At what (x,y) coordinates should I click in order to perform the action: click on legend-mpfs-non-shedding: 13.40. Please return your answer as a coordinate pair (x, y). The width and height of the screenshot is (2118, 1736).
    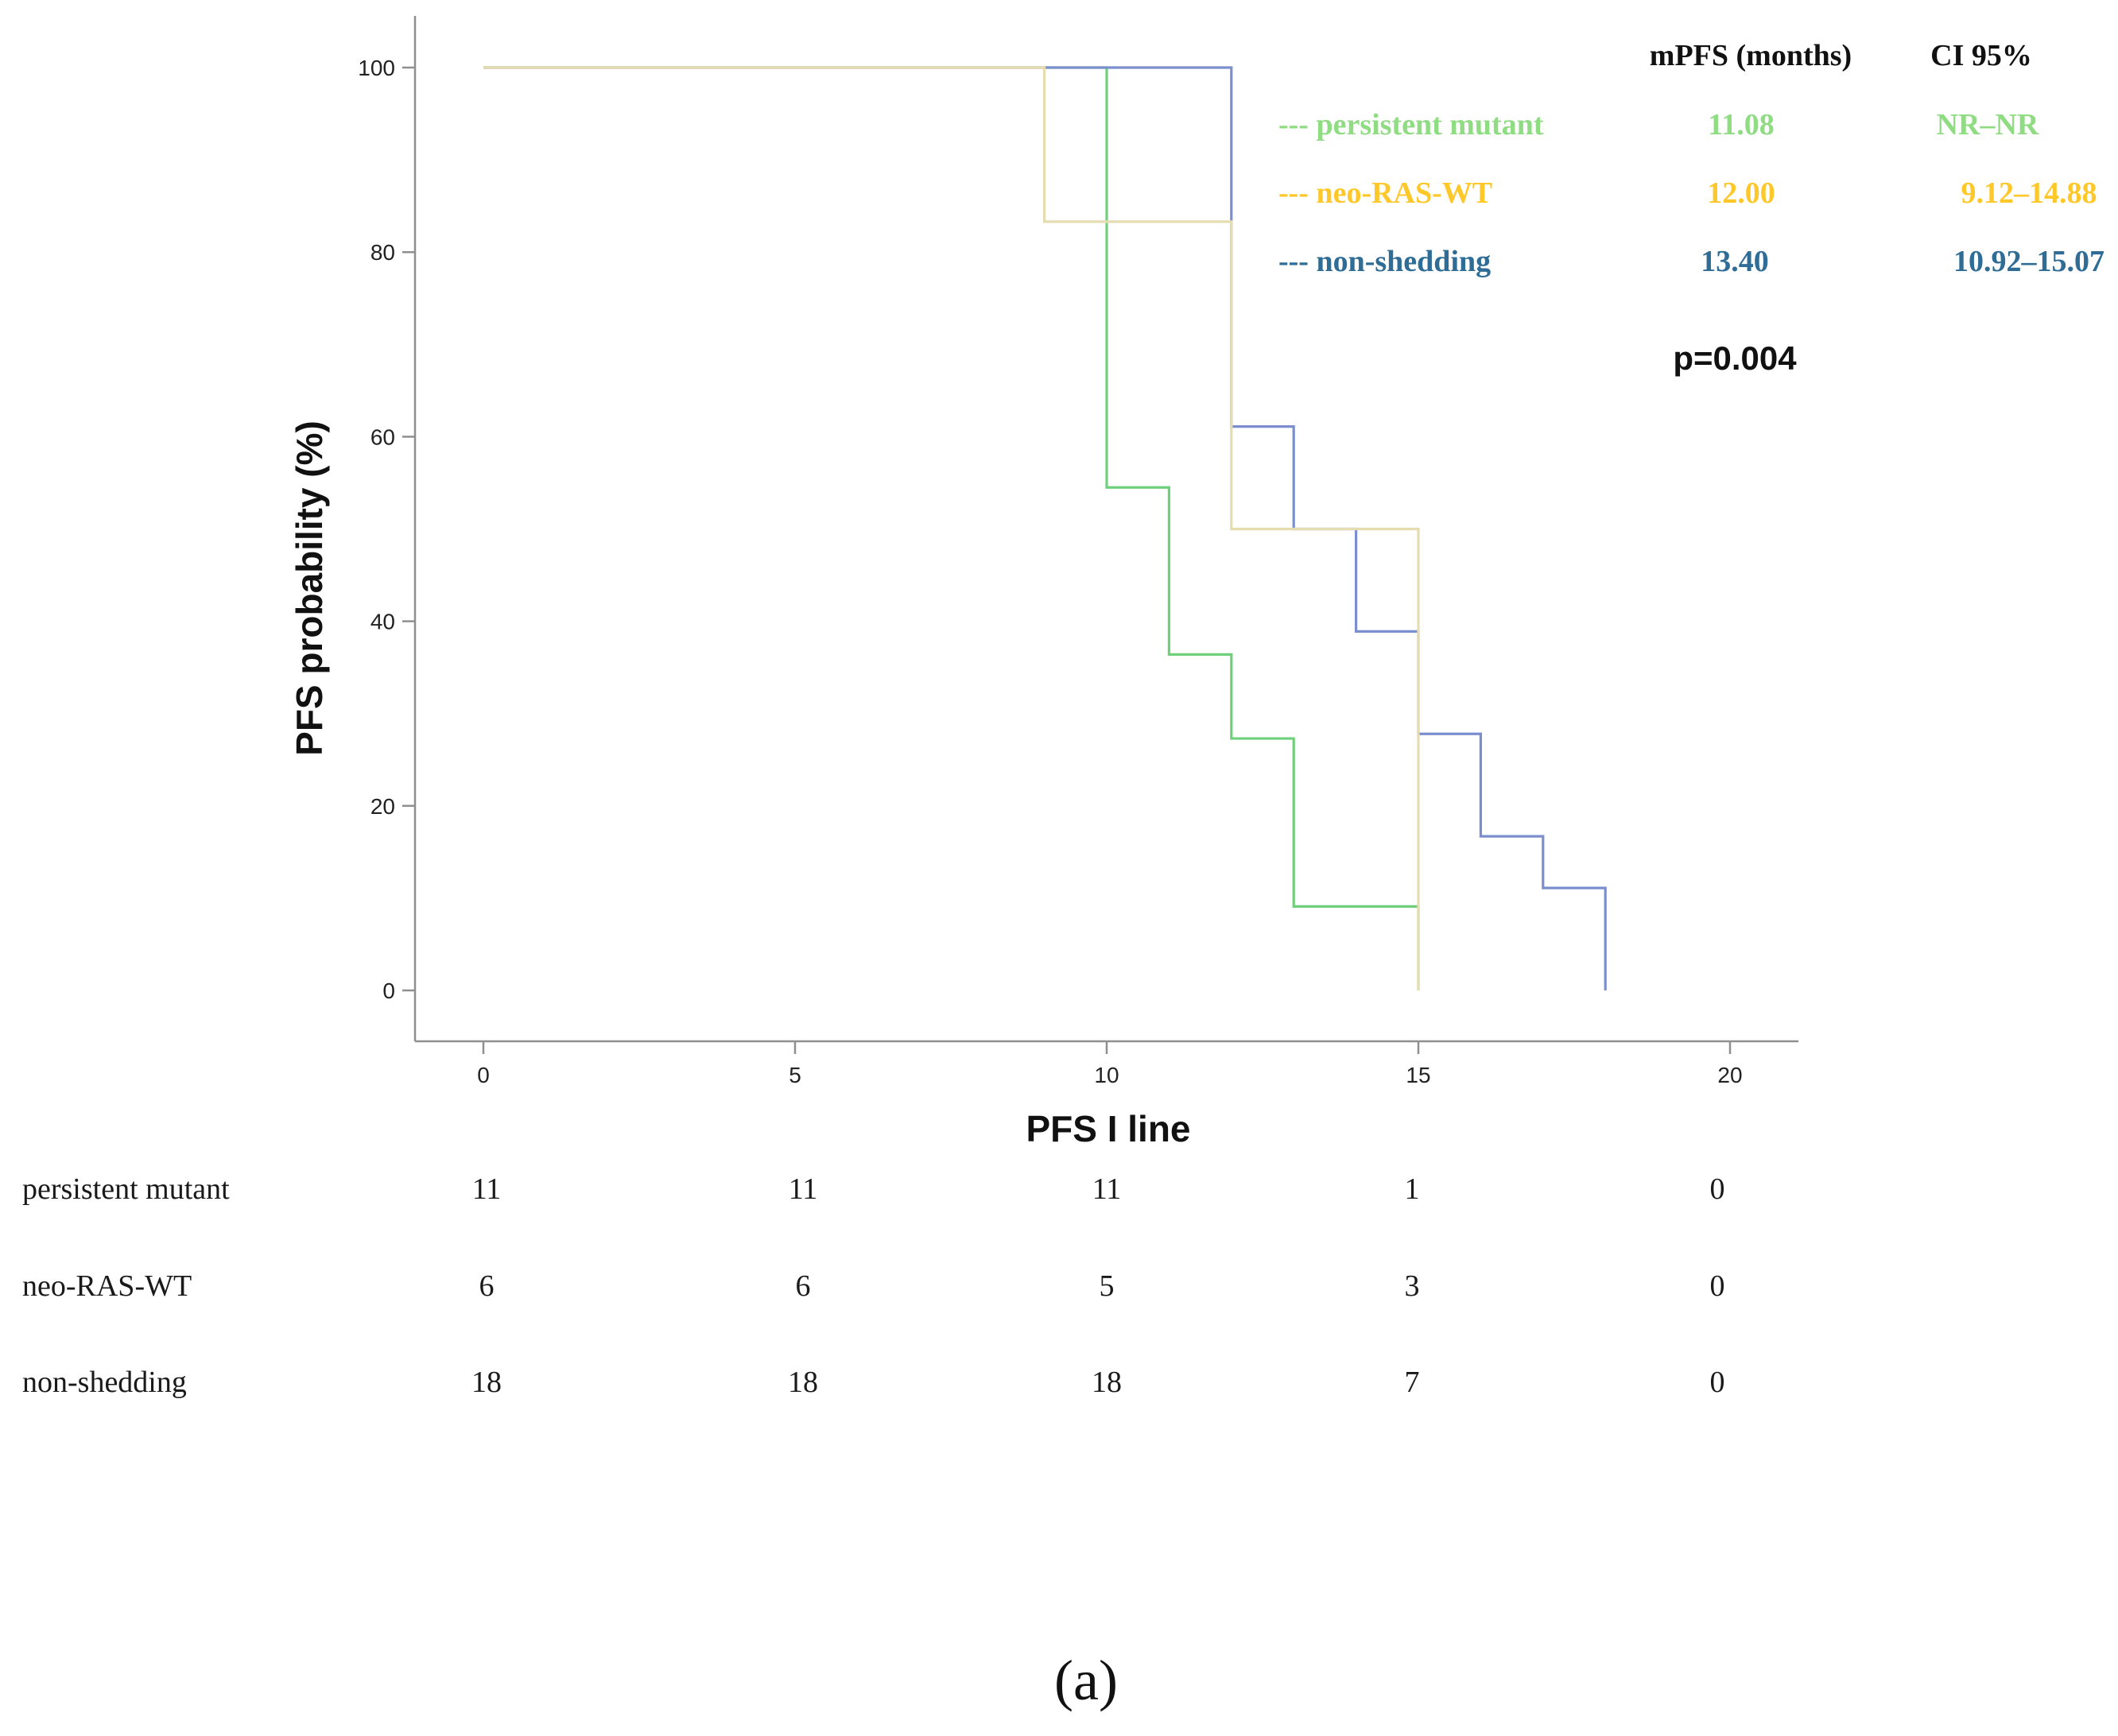
    Looking at the image, I should click on (1735, 261).